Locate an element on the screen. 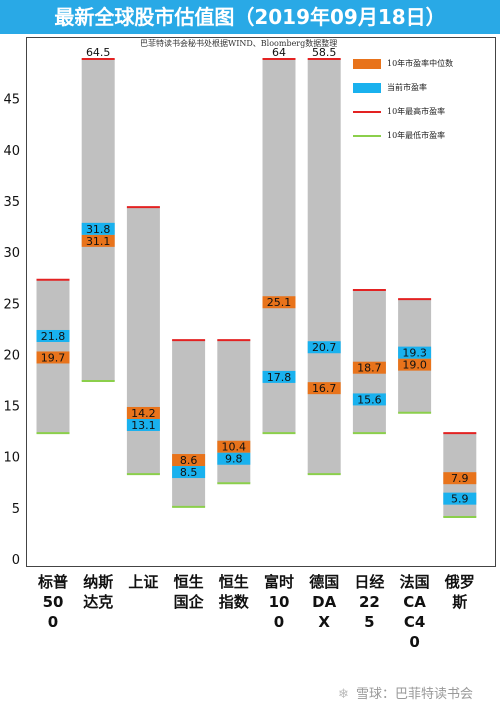  y-tick-label: 5 is located at coordinates (16, 509).